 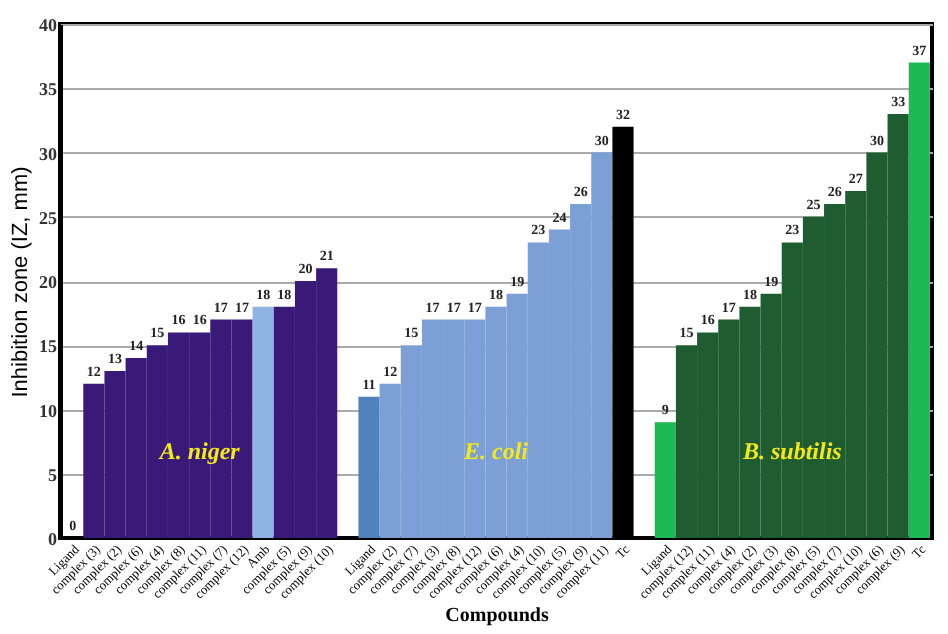 I want to click on annotation: E. coli, so click(x=496, y=450).